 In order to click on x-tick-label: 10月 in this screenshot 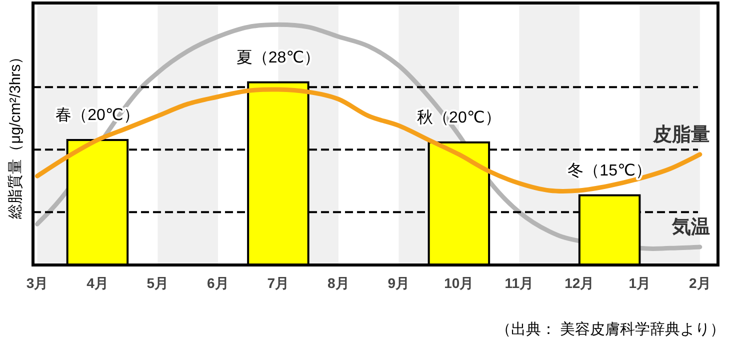, I will do `click(459, 283)`.